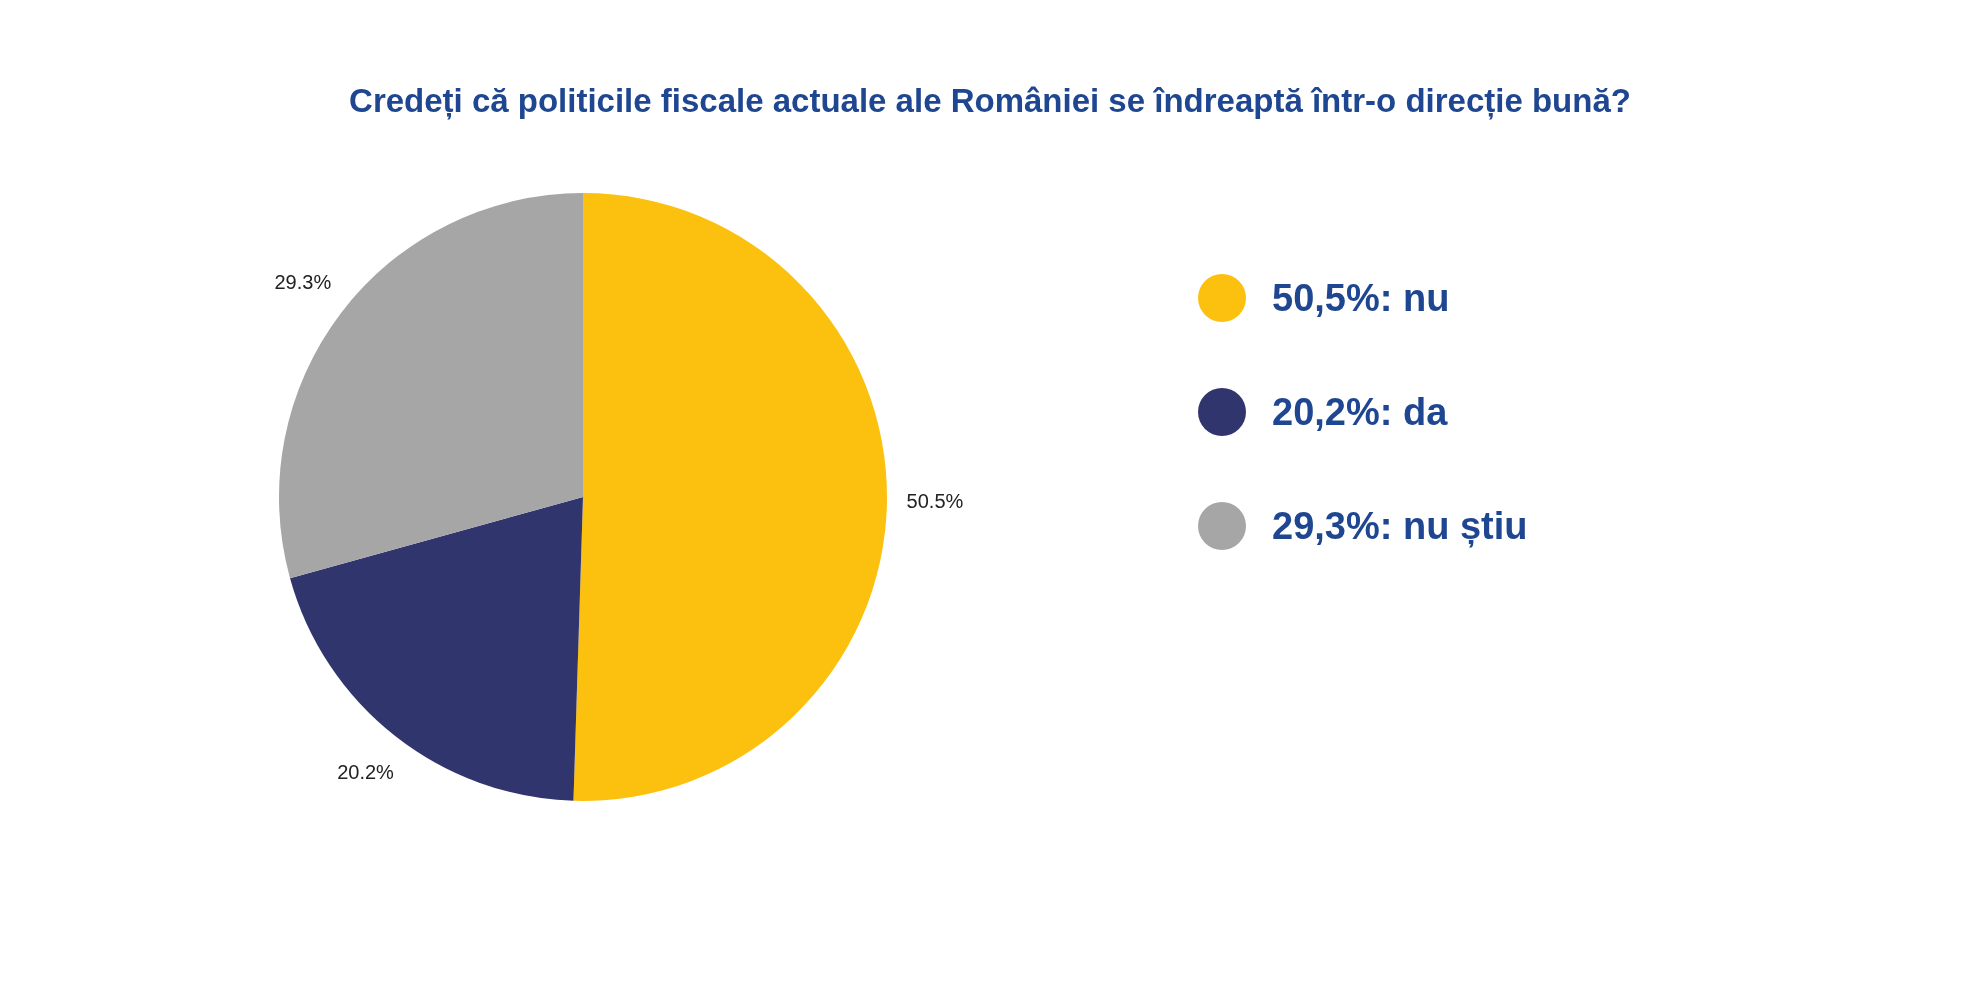  I want to click on legend-label: 50,5%: nu, so click(1361, 298).